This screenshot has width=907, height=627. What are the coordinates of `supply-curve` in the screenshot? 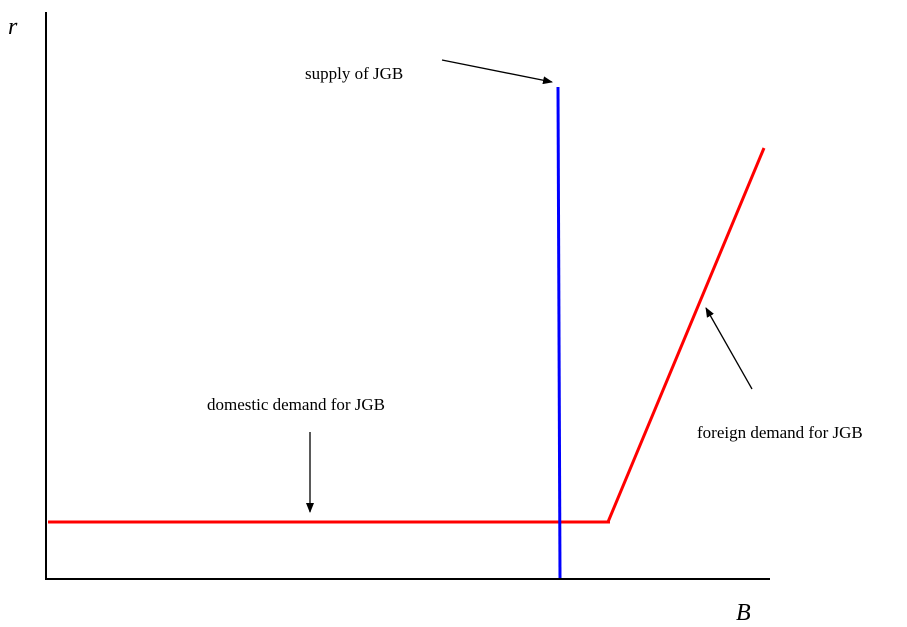 It's located at (559, 332).